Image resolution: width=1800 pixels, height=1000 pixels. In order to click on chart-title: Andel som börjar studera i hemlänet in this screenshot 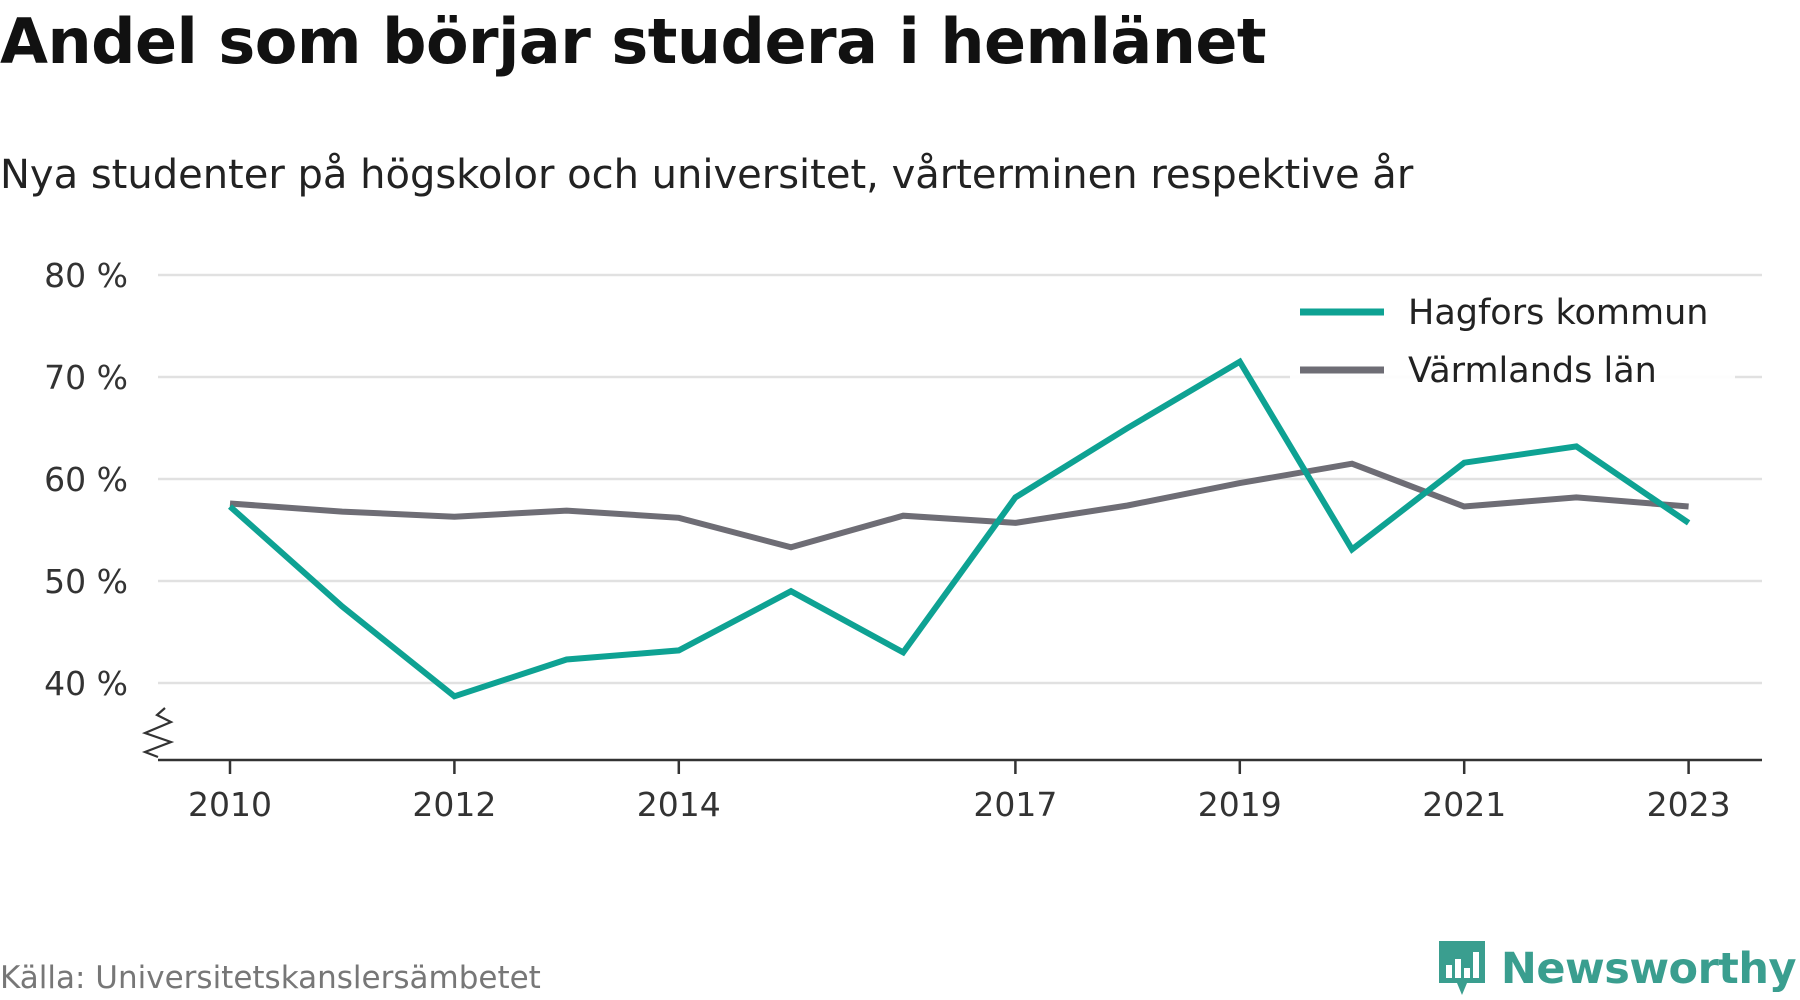, I will do `click(633, 41)`.